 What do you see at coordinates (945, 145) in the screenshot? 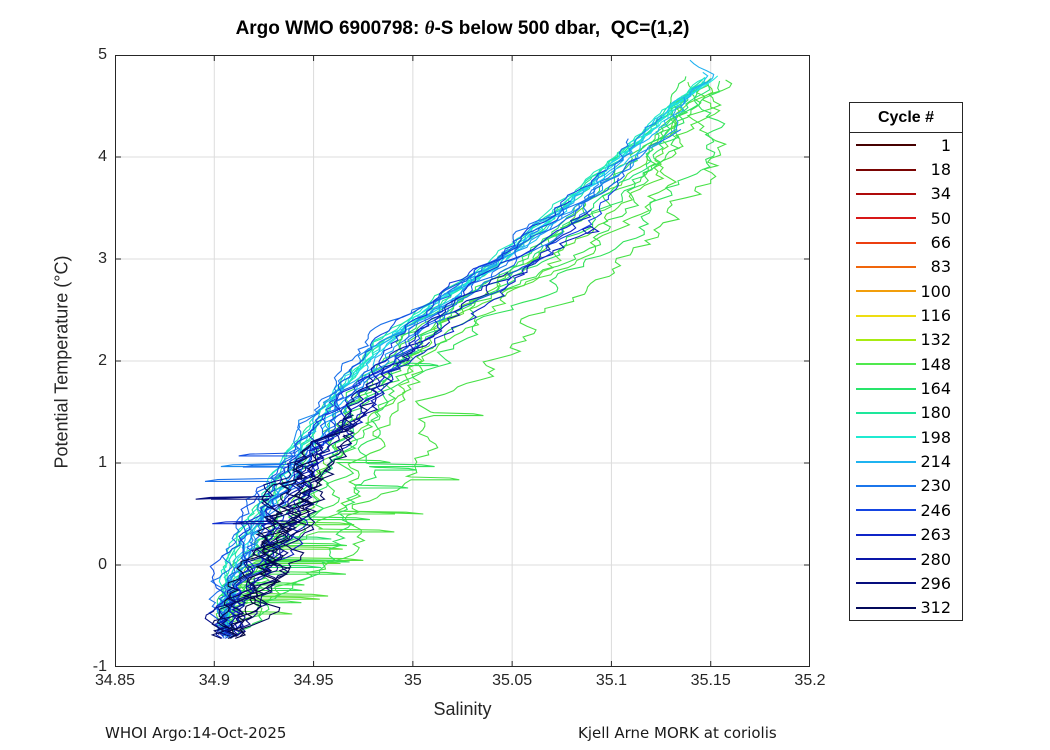
I see `legend-cycle-label: 1` at bounding box center [945, 145].